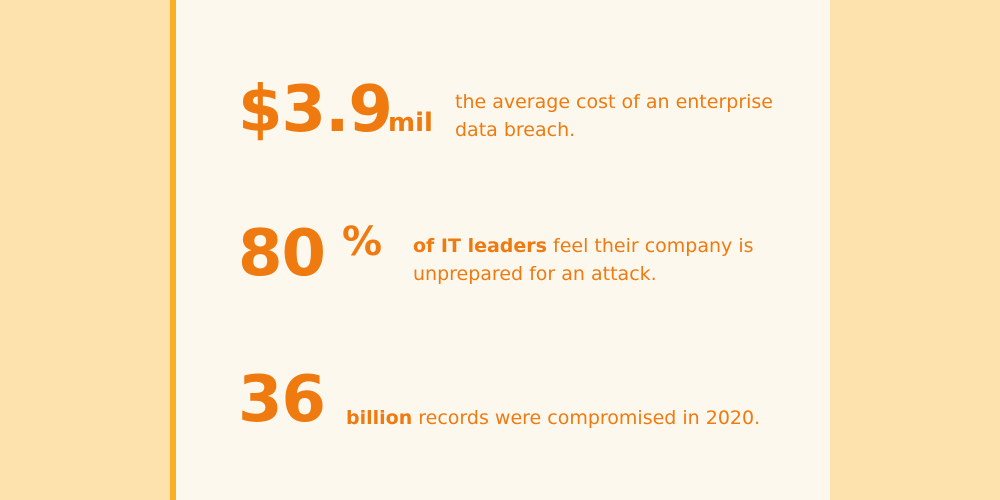 The width and height of the screenshot is (1000, 500). I want to click on stat-description-line: data breach., so click(515, 130).